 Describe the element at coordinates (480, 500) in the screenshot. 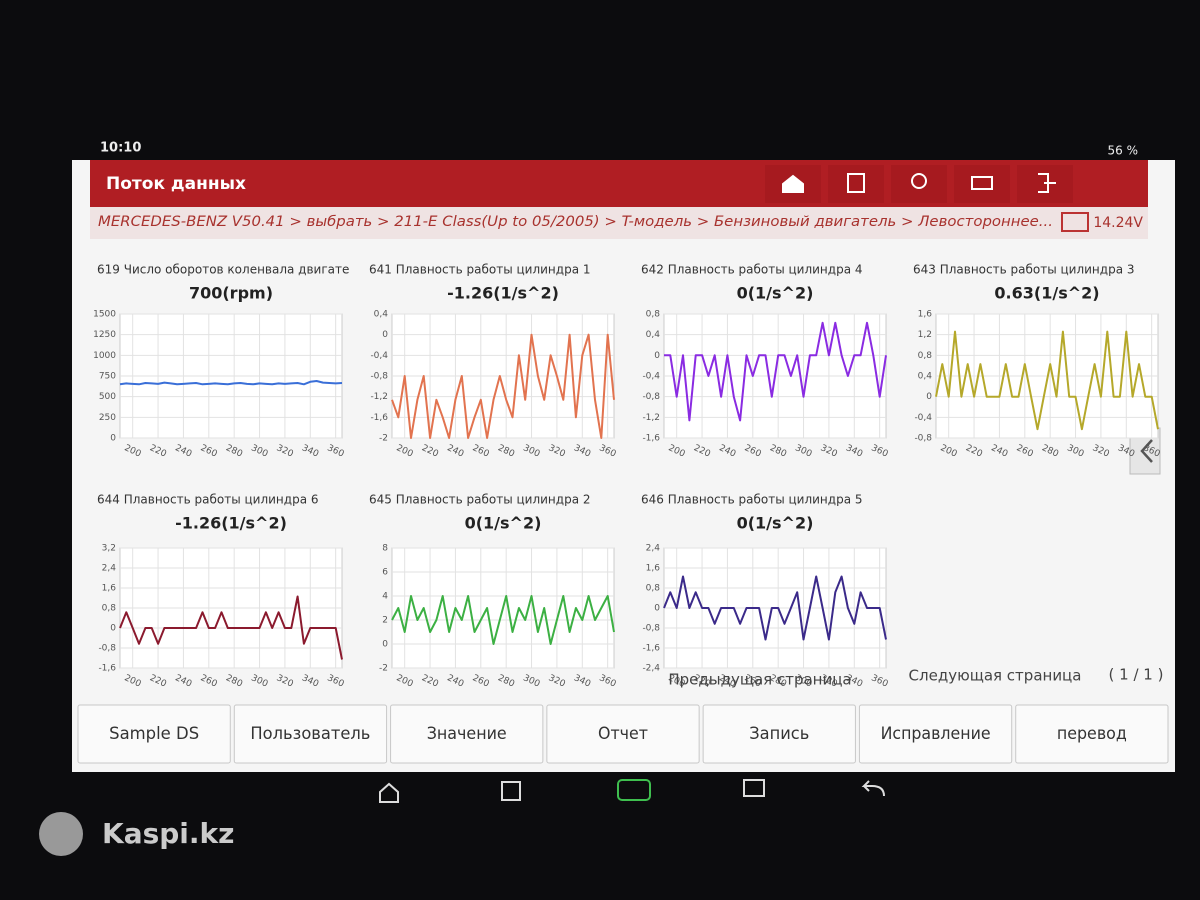

I see `chart-title: 645 Плавность работы цилиндра 2` at that location.